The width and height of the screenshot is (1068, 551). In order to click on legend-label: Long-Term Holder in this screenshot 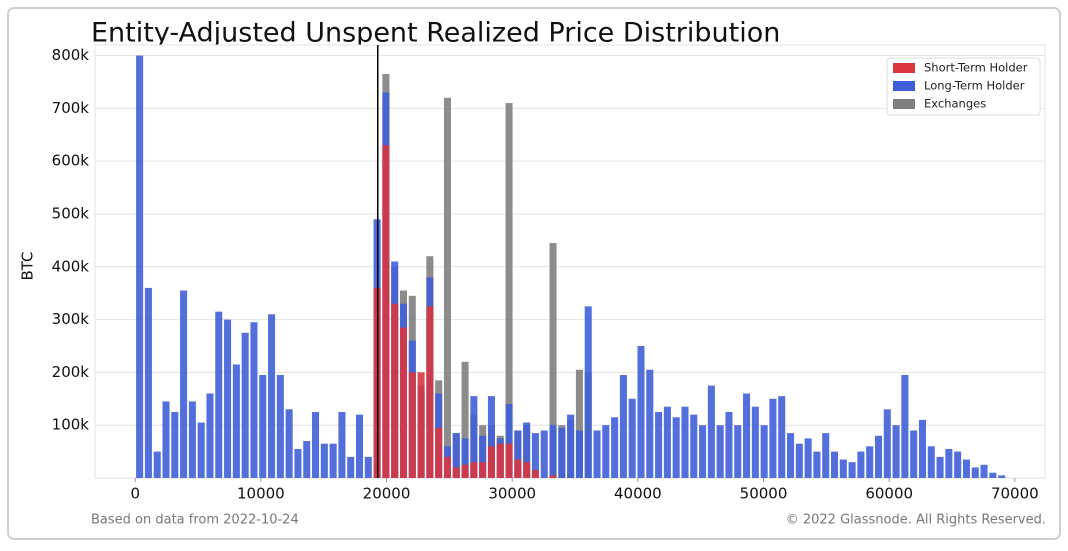, I will do `click(974, 86)`.